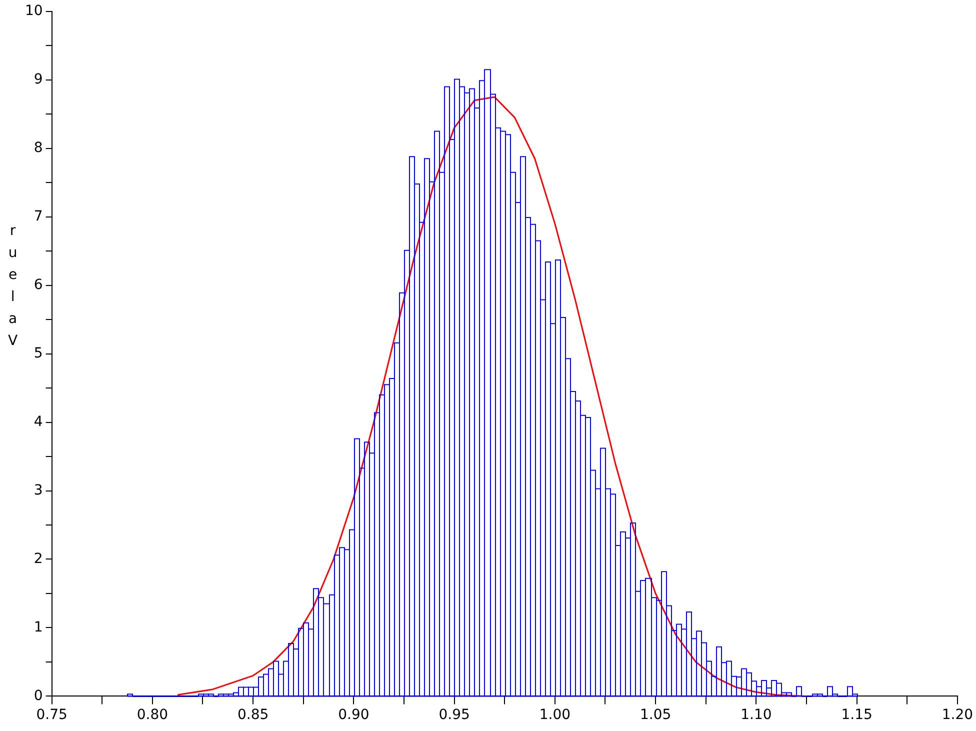 This screenshot has width=976, height=731. What do you see at coordinates (253, 715) in the screenshot?
I see `x-tick-label: 0.85` at bounding box center [253, 715].